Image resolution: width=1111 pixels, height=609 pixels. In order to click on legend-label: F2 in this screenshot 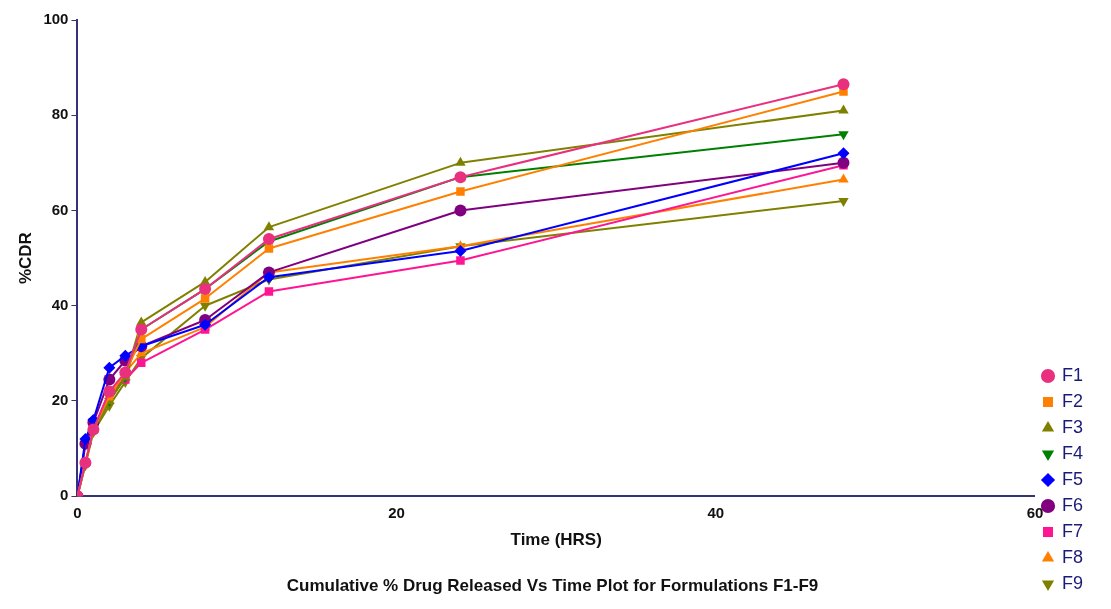, I will do `click(1072, 400)`.